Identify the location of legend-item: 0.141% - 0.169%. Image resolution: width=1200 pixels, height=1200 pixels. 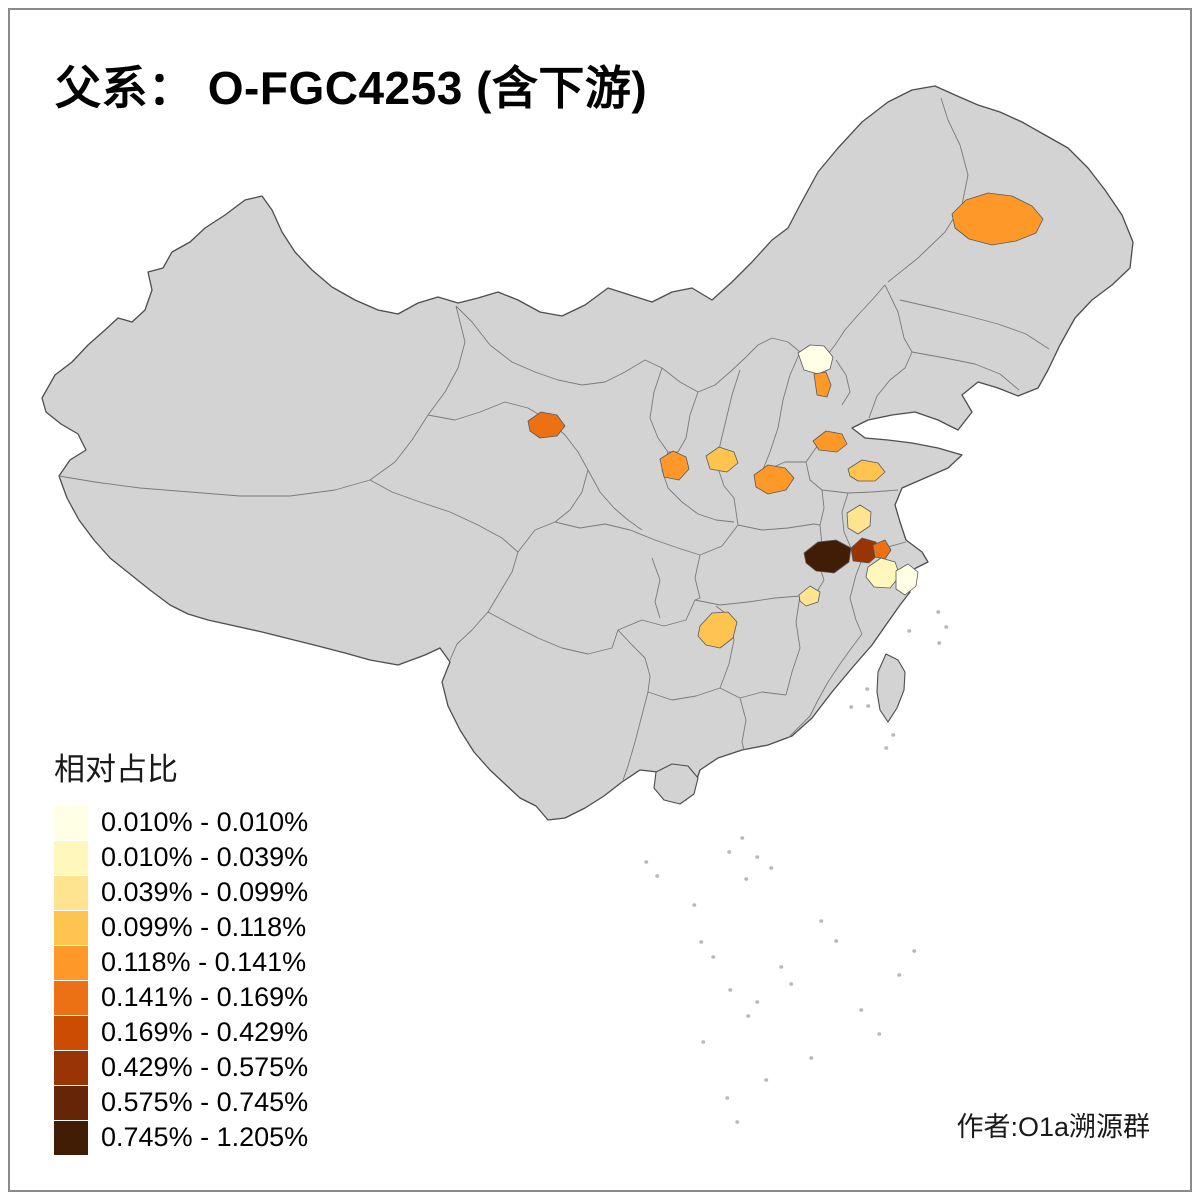
(181, 997).